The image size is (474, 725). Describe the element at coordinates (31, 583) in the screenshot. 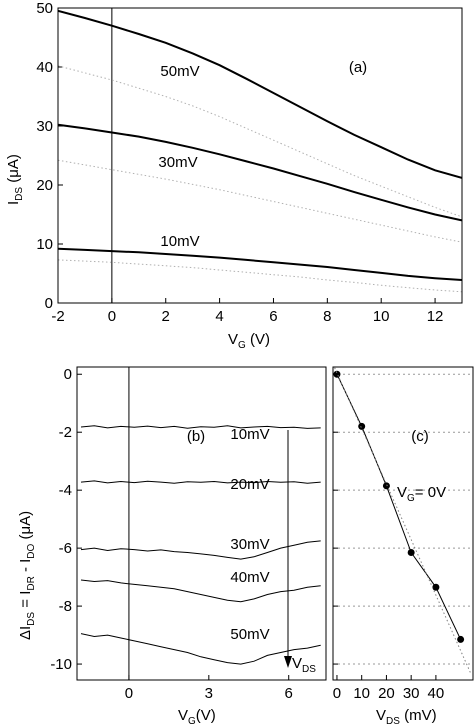

I see `y-axis-title-part: DR` at that location.